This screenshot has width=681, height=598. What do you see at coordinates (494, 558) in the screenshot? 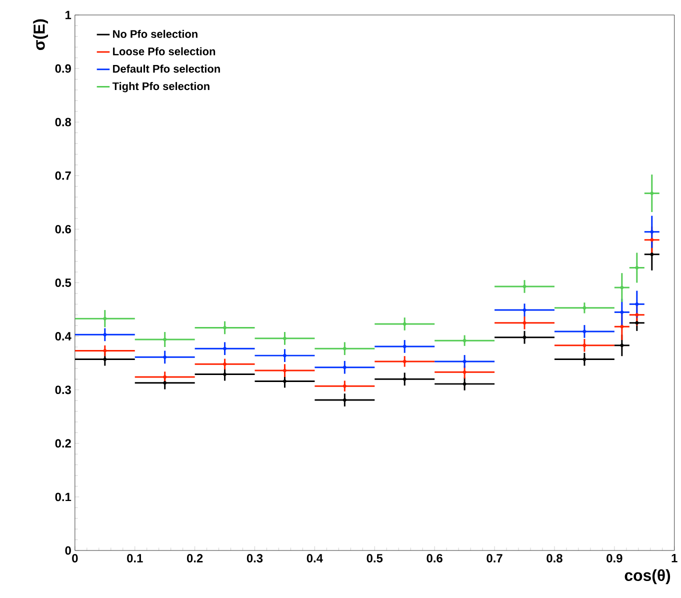
I see `x-tick-label: 0.7` at bounding box center [494, 558].